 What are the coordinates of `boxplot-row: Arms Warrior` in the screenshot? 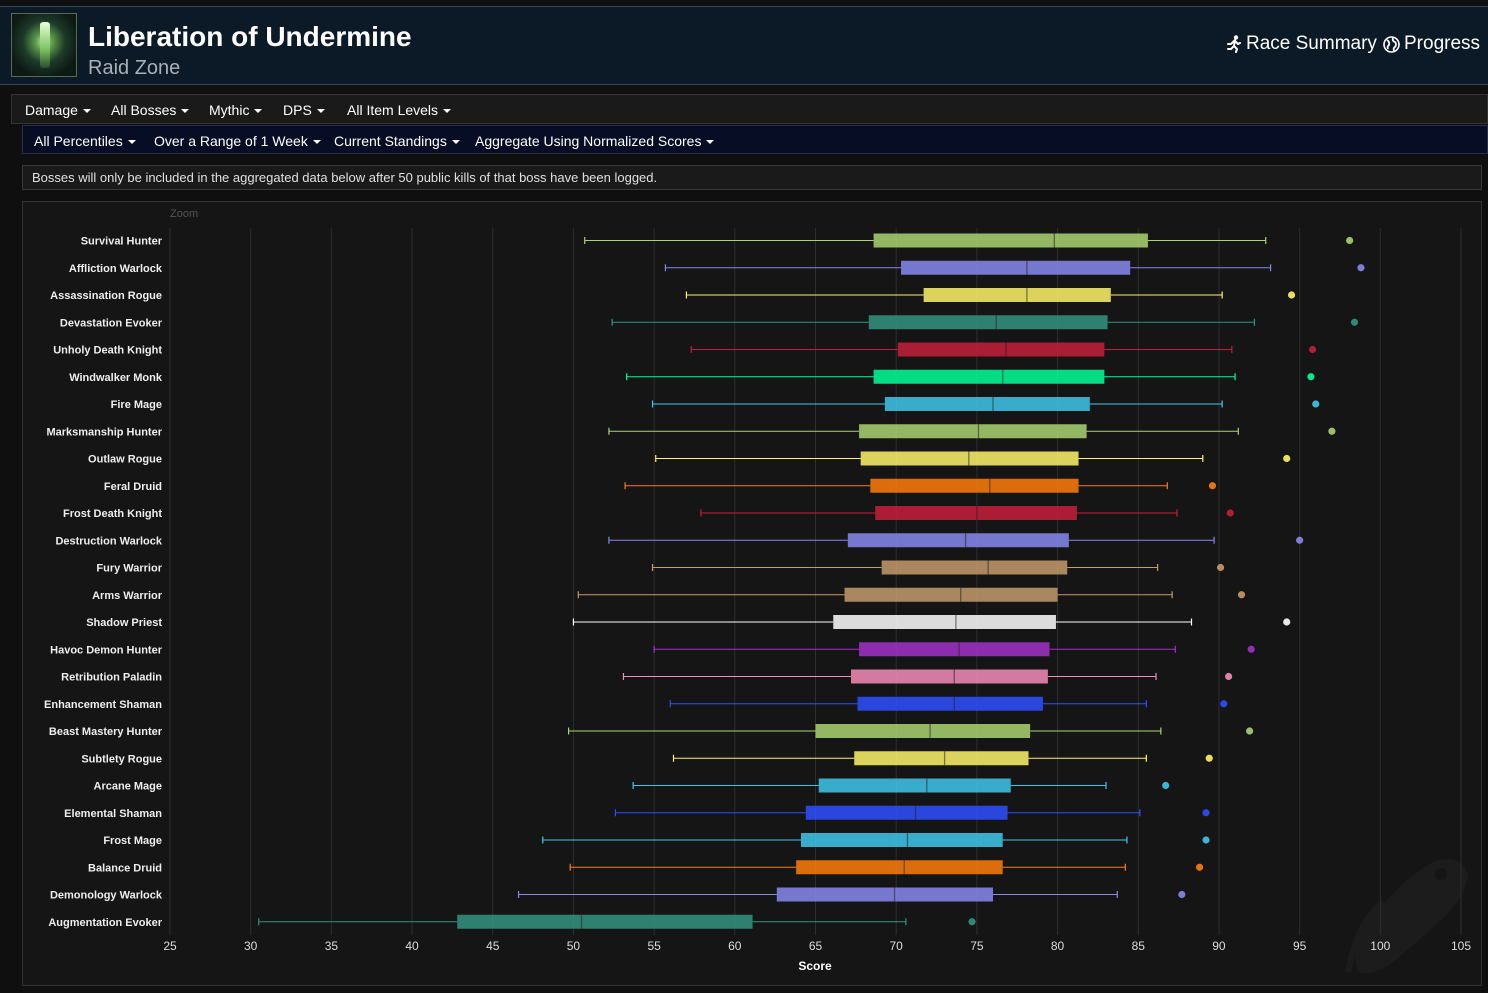 It's located at (669, 594).